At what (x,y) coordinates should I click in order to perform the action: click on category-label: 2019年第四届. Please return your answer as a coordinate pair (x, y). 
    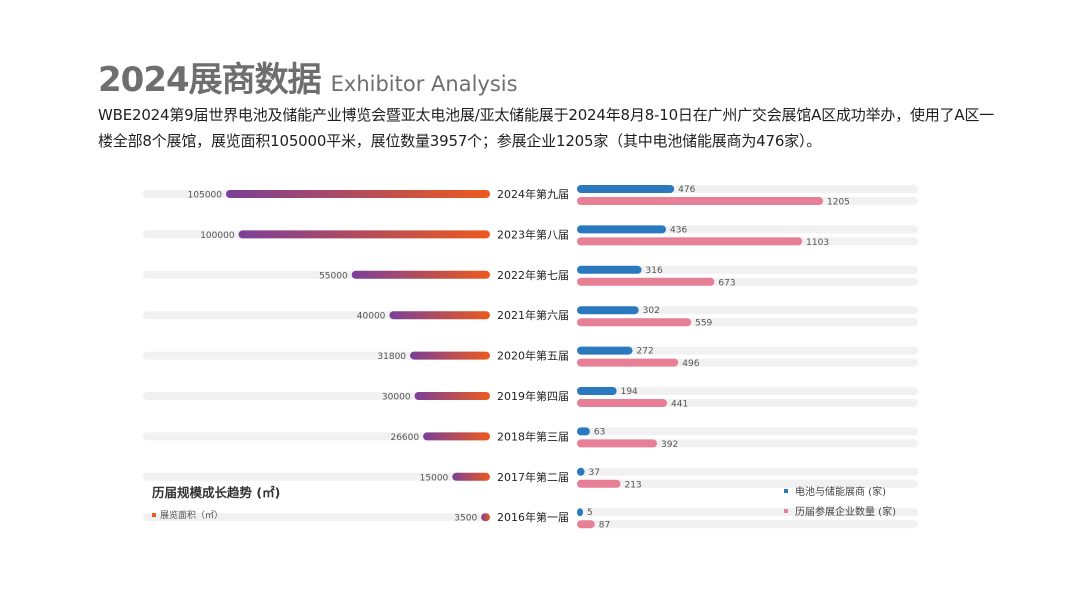
    Looking at the image, I should click on (533, 396).